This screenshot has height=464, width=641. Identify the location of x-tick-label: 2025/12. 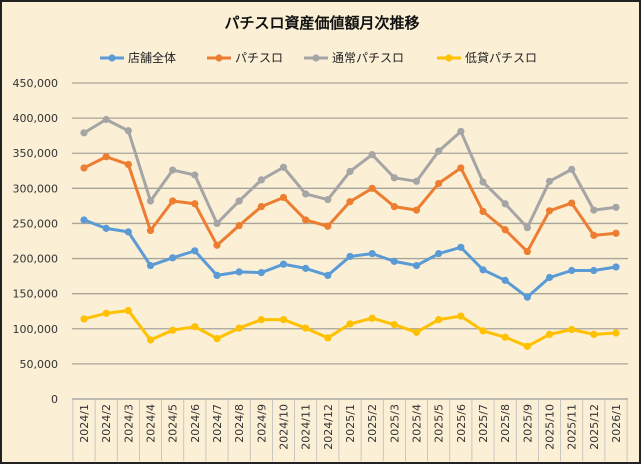
(594, 427).